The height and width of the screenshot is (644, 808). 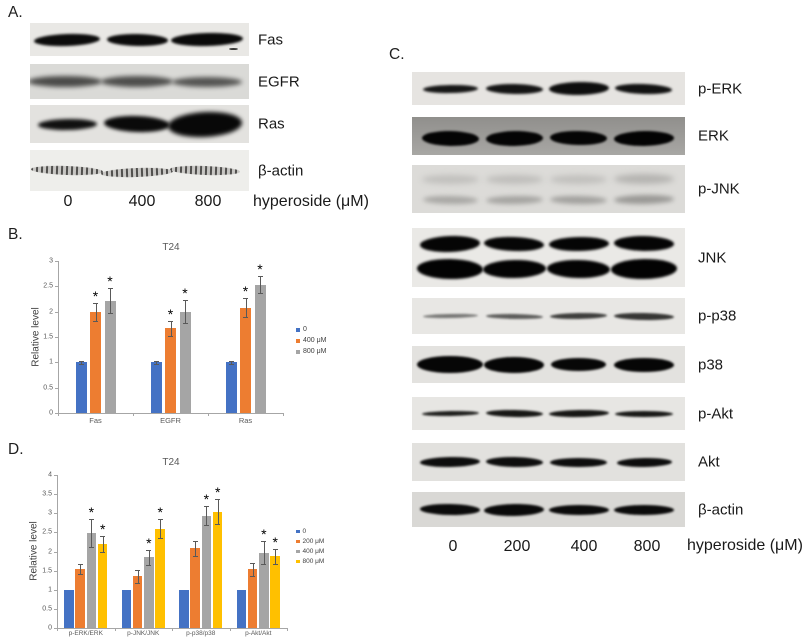 What do you see at coordinates (258, 633) in the screenshot?
I see `category-label: p-Akt/Akt` at bounding box center [258, 633].